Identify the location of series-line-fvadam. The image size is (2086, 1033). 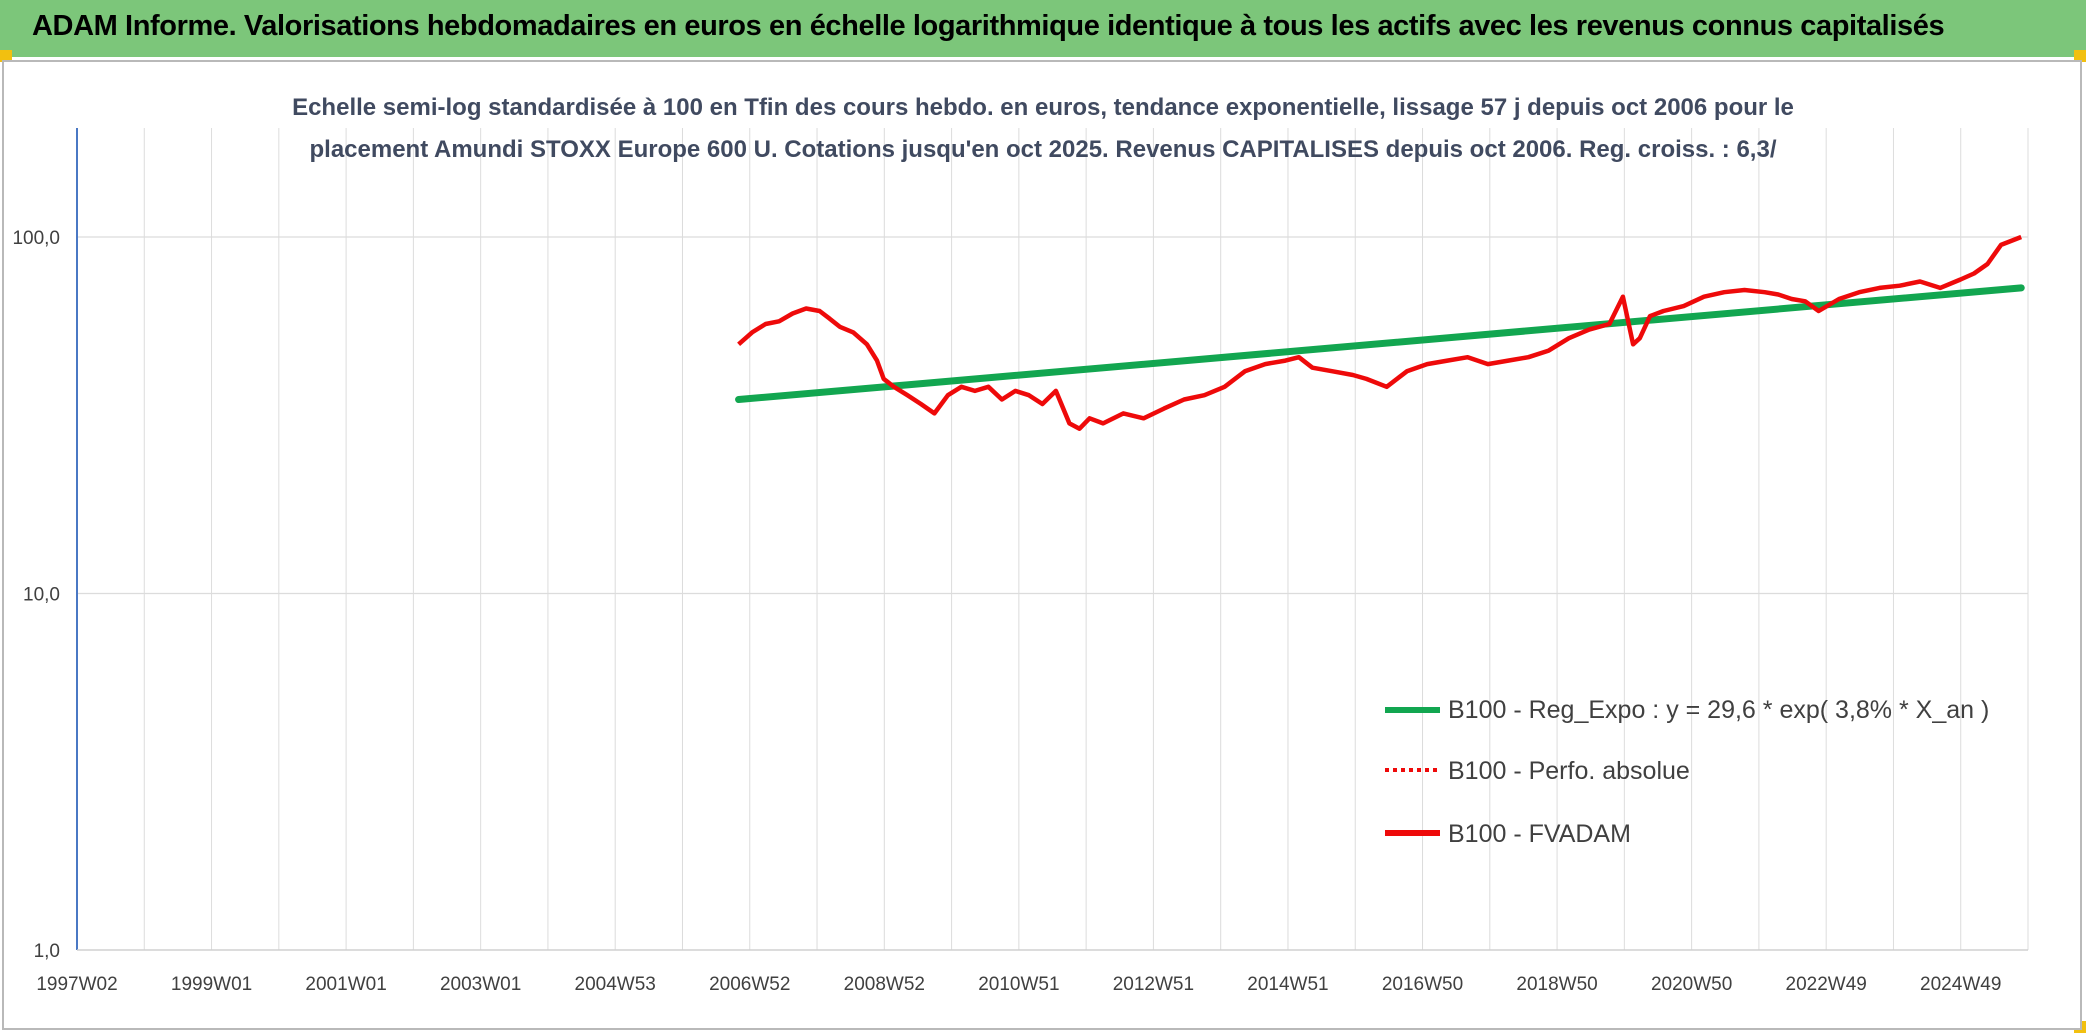
(1380, 332).